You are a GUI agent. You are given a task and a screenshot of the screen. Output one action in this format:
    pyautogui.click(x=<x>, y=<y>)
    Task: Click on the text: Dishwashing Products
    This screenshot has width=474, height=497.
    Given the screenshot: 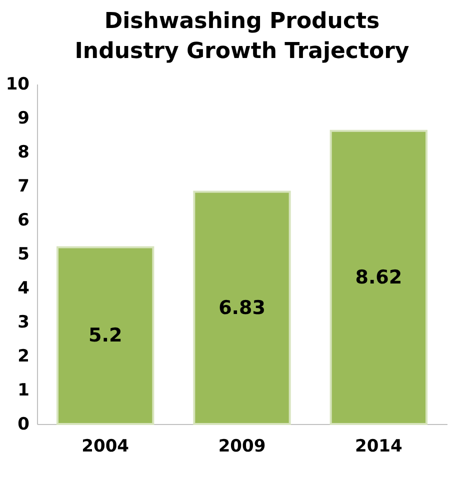 What is the action you would take?
    pyautogui.click(x=242, y=21)
    